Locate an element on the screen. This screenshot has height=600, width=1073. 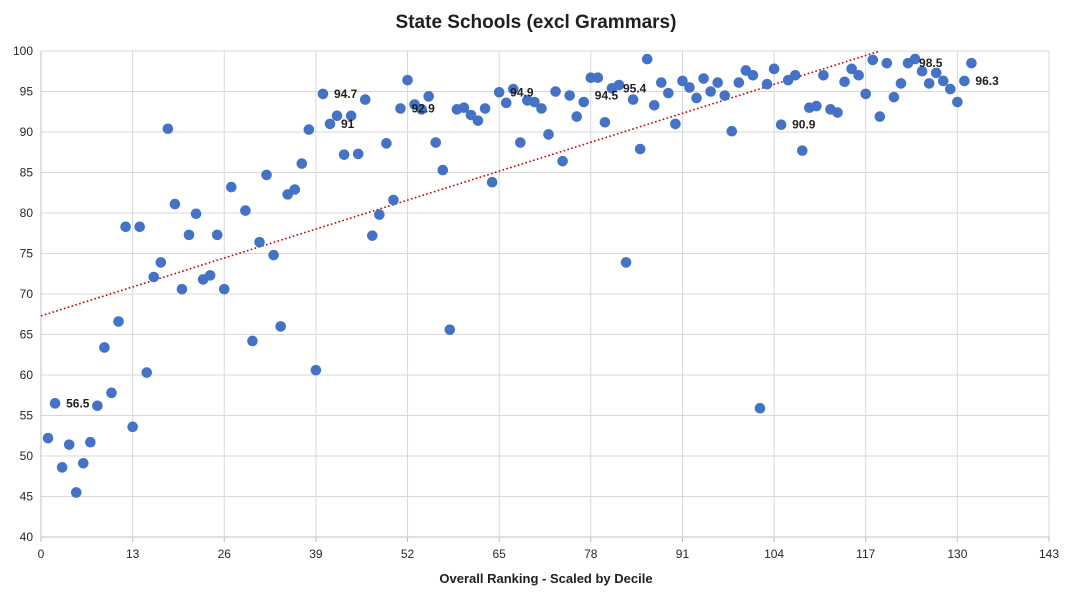
x-tick-label: 104 is located at coordinates (774, 554).